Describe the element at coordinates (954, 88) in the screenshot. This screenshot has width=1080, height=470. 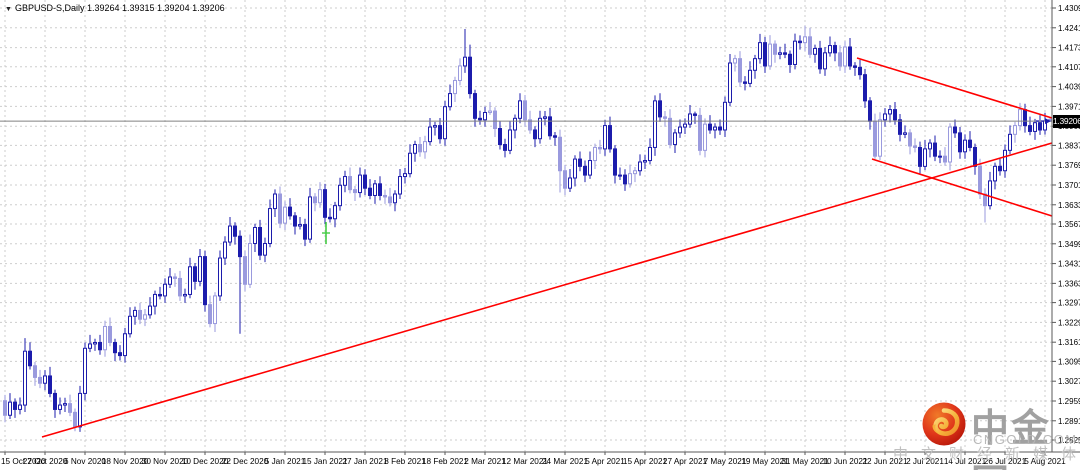
I see `trendline-descending-resistance-upper` at that location.